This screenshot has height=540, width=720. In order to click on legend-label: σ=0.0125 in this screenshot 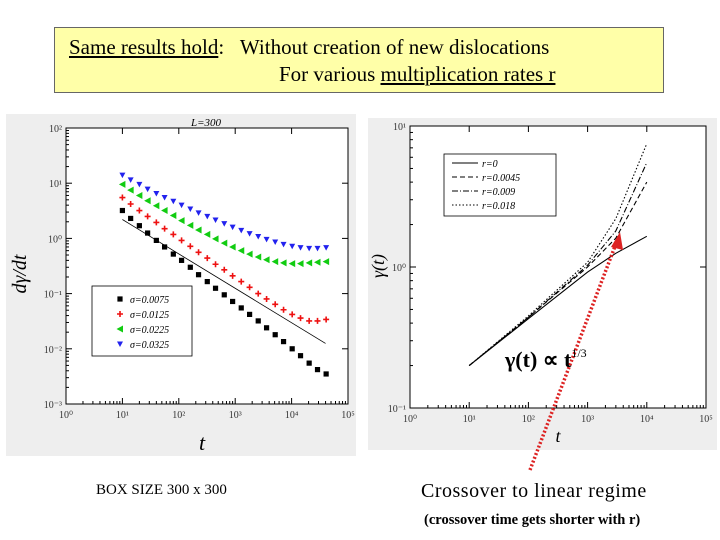, I will do `click(149, 315)`.